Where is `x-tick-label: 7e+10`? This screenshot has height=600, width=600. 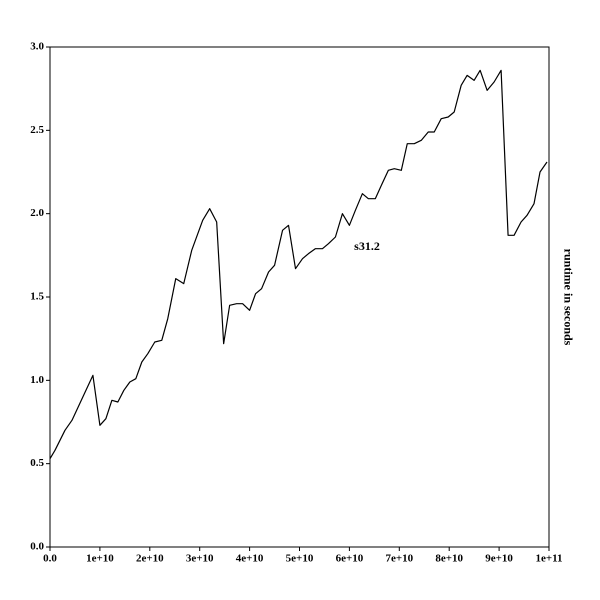 x-tick-label: 7e+10 is located at coordinates (399, 559).